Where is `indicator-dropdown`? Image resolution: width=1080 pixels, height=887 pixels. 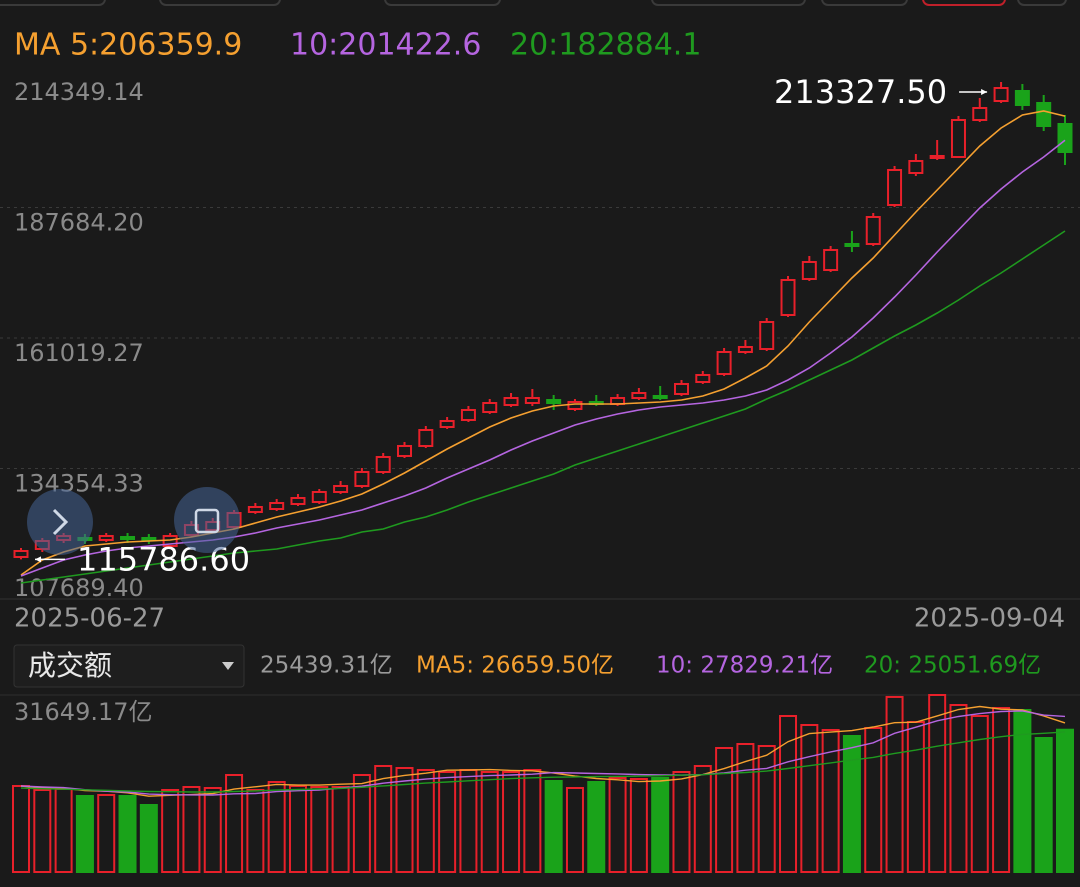
indicator-dropdown is located at coordinates (129, 666).